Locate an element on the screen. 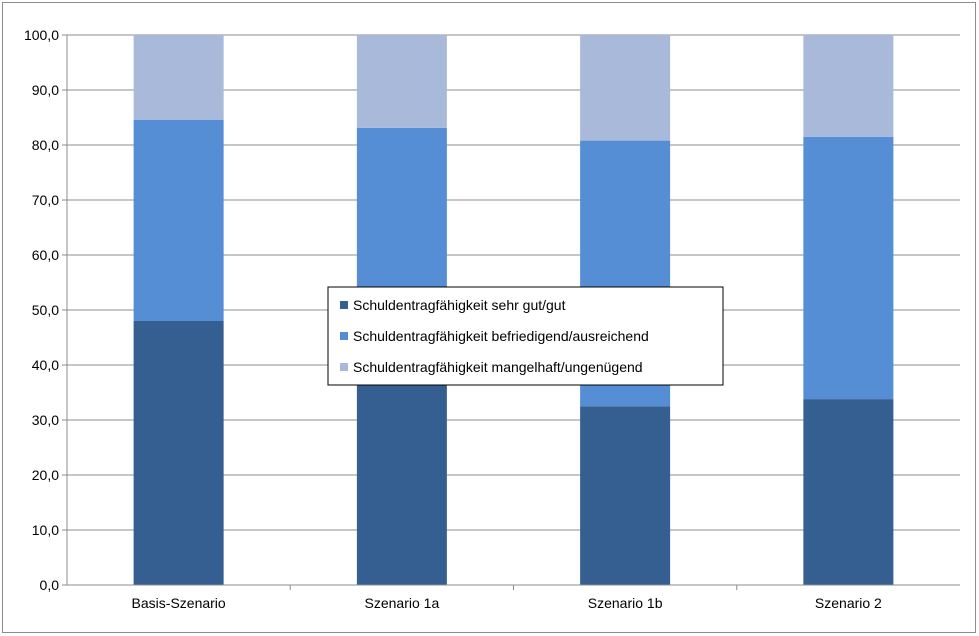 This screenshot has width=979, height=636. y-tick-label: 60,0 is located at coordinates (45, 255).